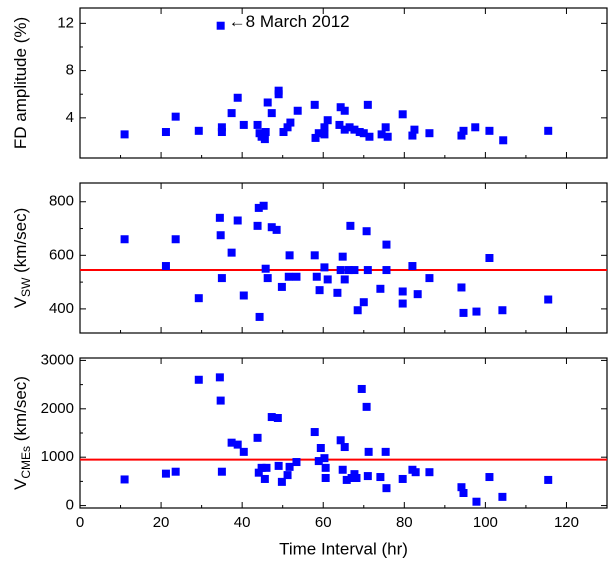 This screenshot has height=564, width=613. I want to click on x-tick-label: 20, so click(161, 522).